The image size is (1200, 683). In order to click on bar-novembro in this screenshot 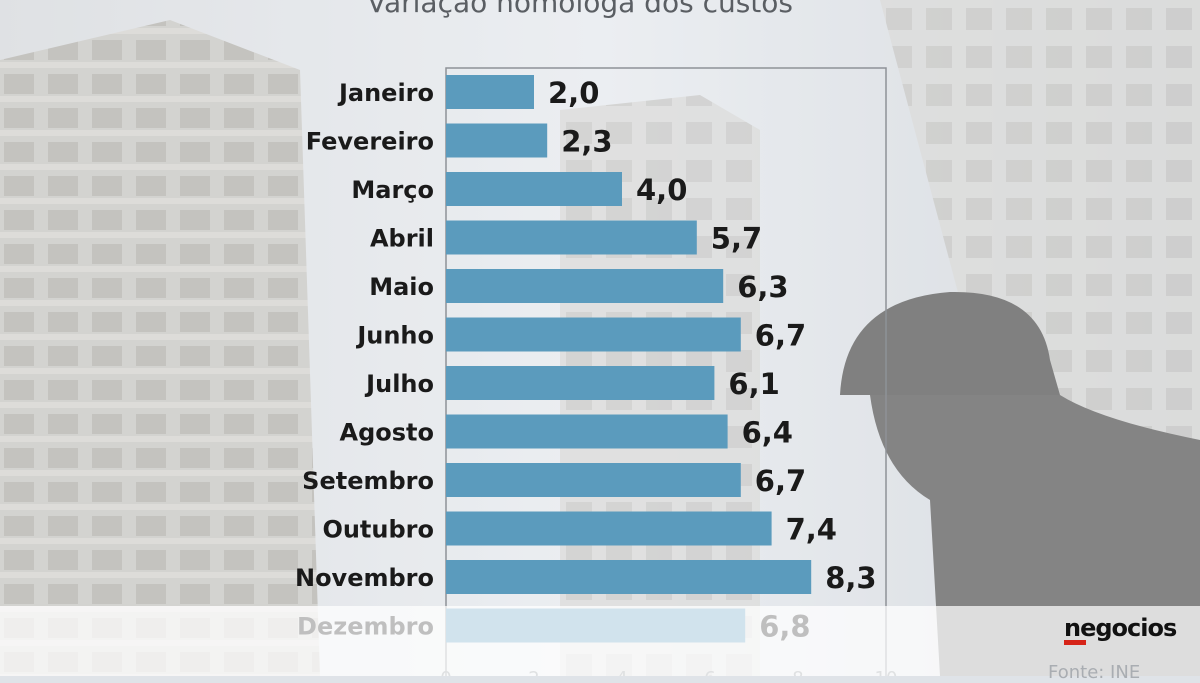, I will do `click(629, 577)`.